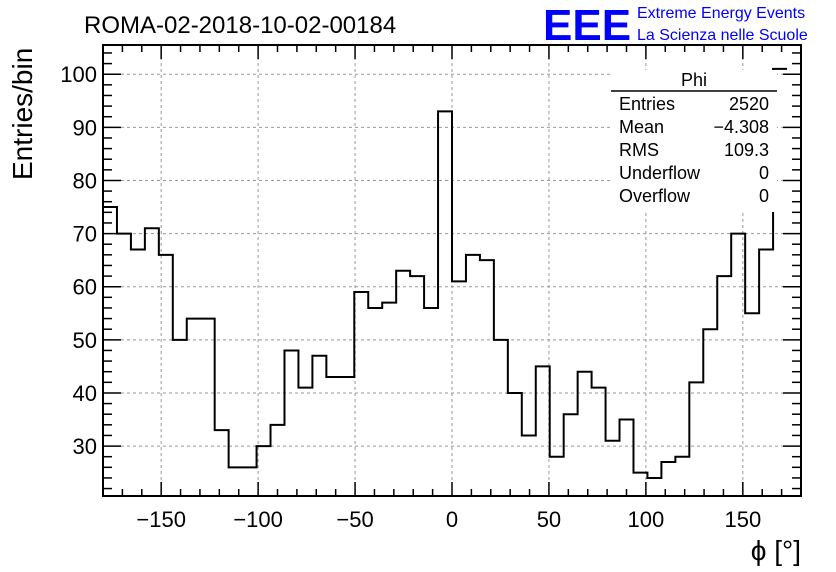  I want to click on y-axis-title: Entries/bin, so click(22, 114).